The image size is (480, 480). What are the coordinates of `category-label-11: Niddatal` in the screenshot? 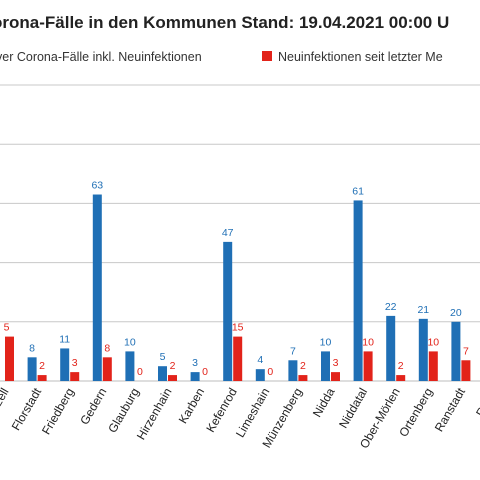 It's located at (353, 408).